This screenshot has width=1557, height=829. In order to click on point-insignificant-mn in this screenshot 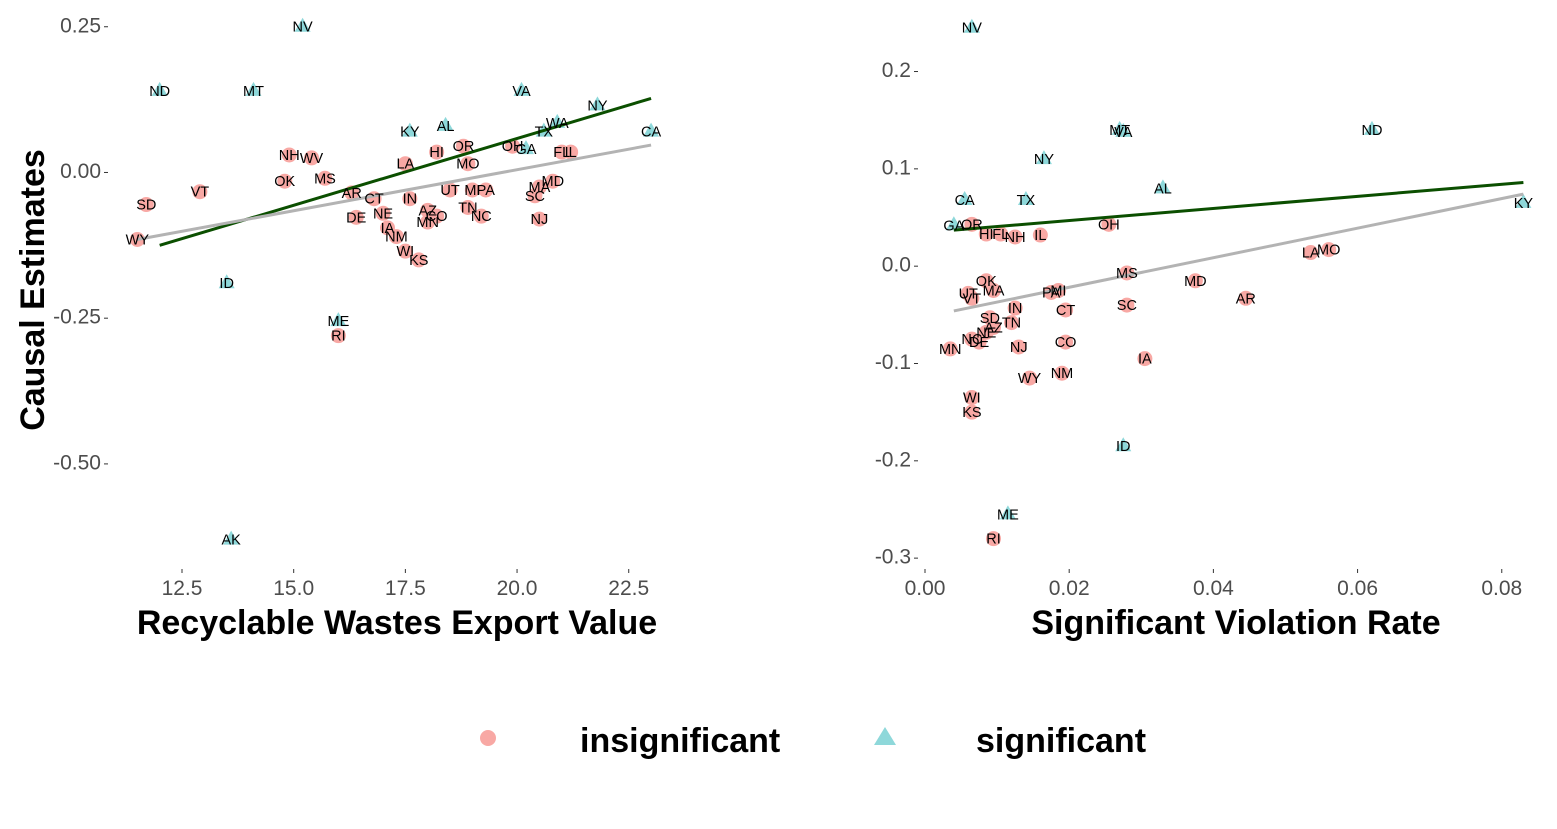, I will do `click(428, 222)`.